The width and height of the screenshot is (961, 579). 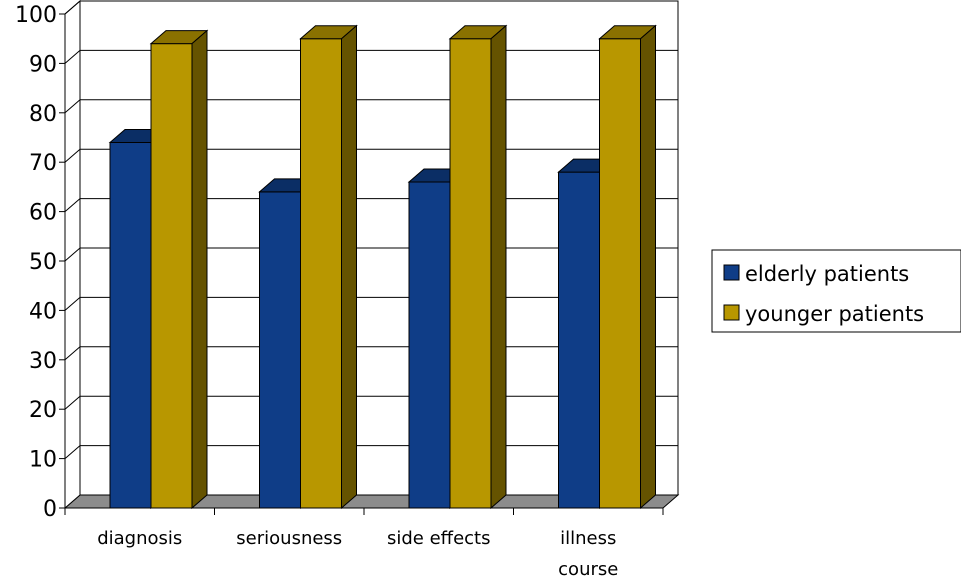 What do you see at coordinates (43, 163) in the screenshot?
I see `y-tick-label: 70` at bounding box center [43, 163].